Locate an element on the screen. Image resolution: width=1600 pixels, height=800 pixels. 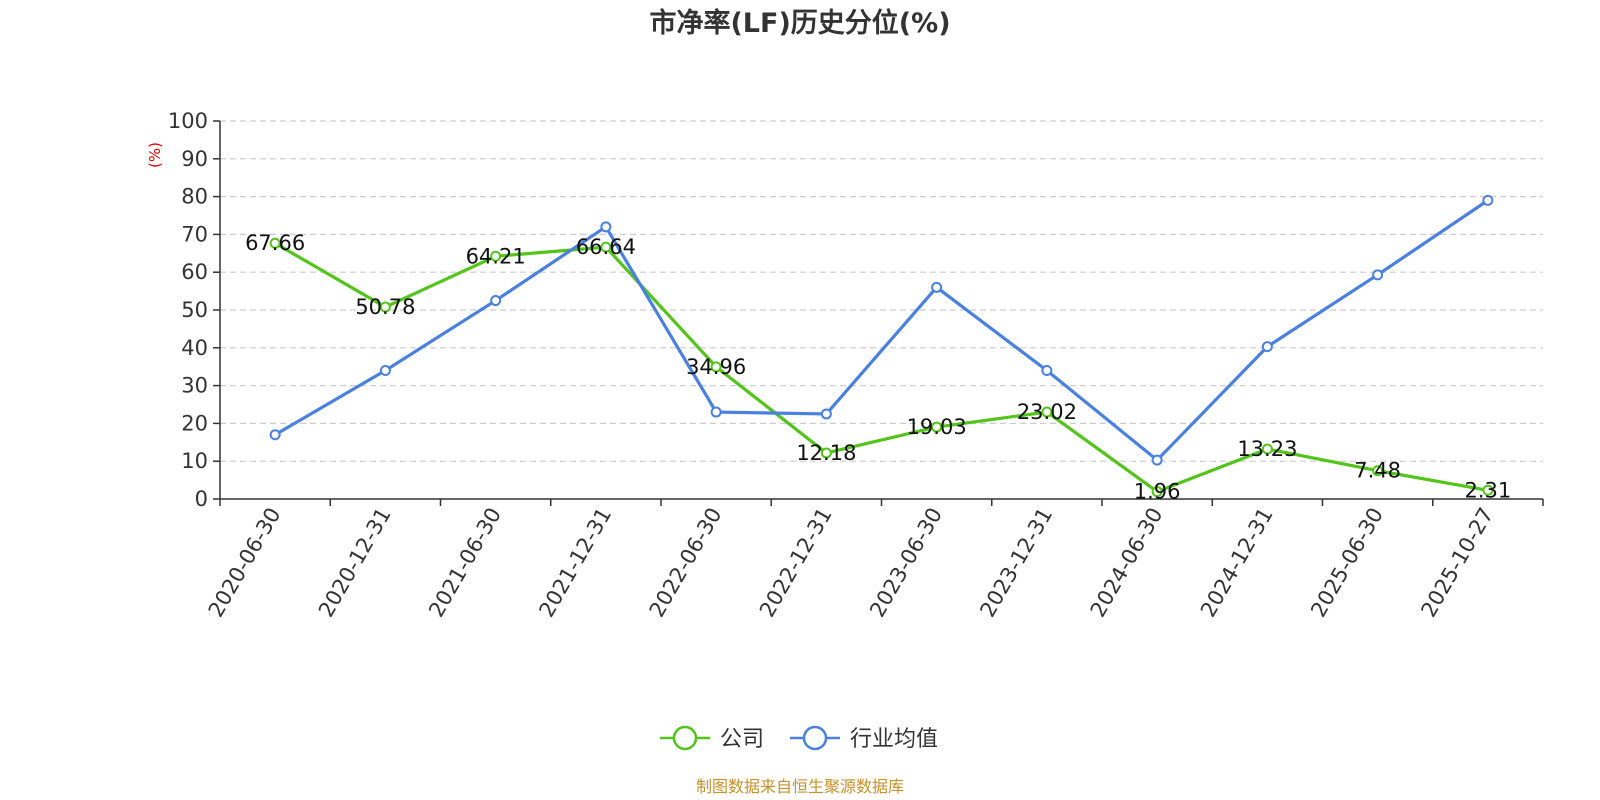
data-label: 64.21 is located at coordinates (496, 256).